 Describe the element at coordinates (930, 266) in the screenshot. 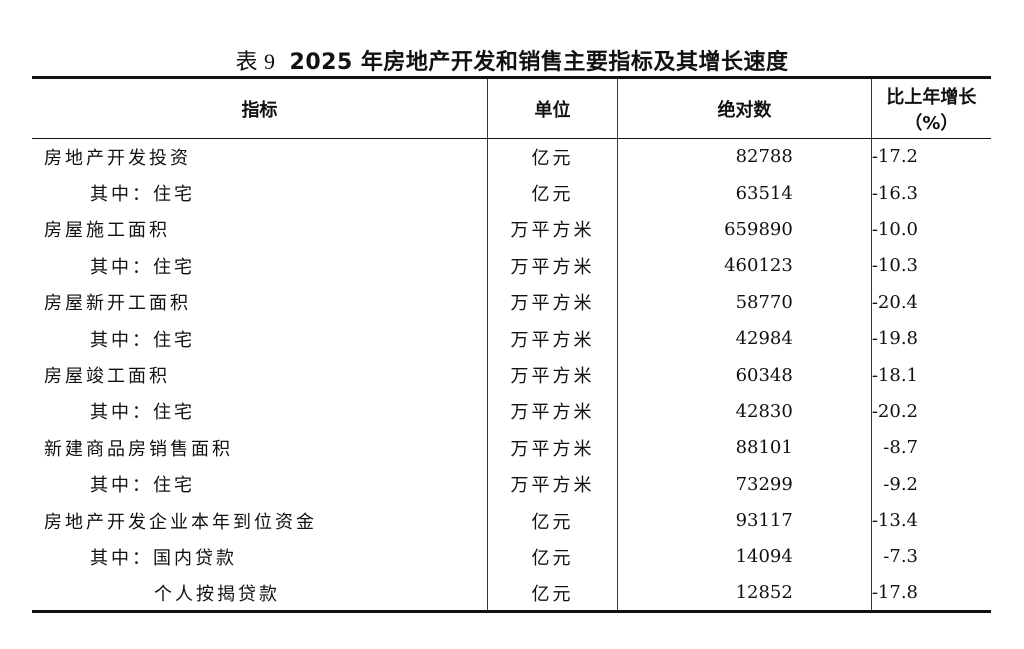

I see `growth-cell: -10.3` at that location.